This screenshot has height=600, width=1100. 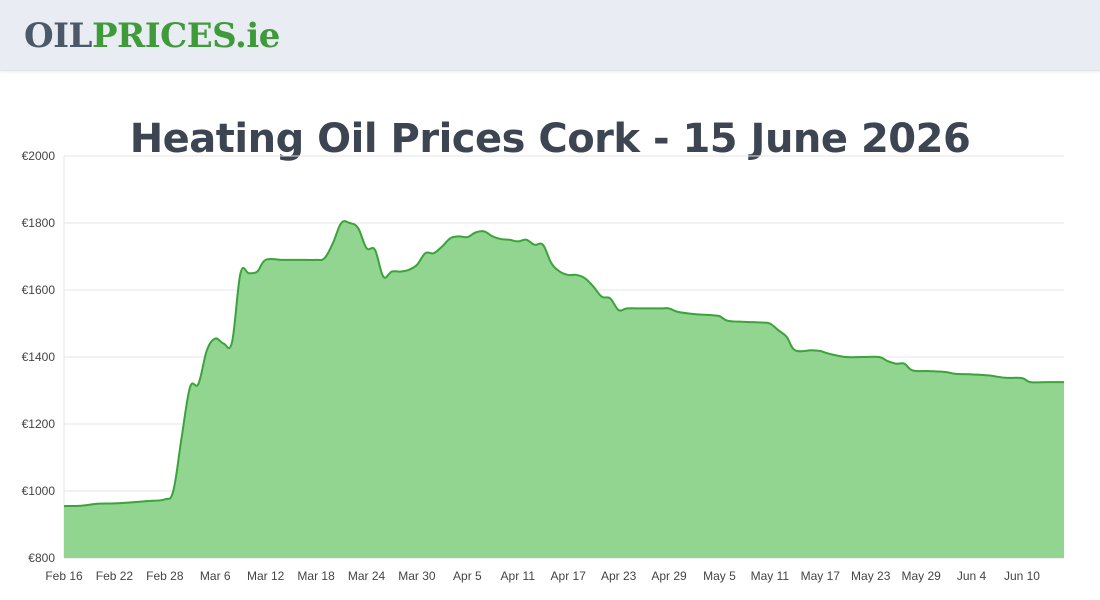 I want to click on x-tick-label: Feb 22, so click(x=115, y=576).